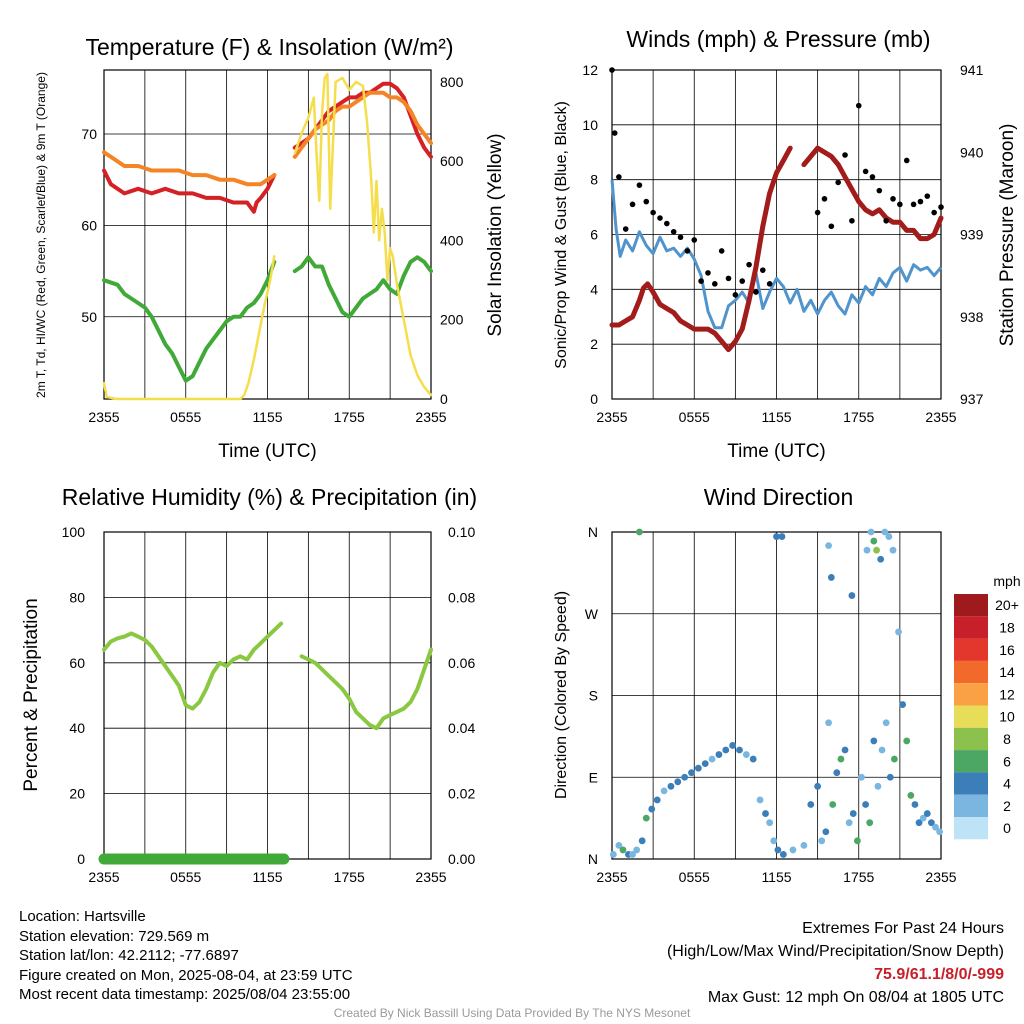 The width and height of the screenshot is (1024, 1024). Describe the element at coordinates (590, 125) in the screenshot. I see `y-tick-label: 10` at that location.